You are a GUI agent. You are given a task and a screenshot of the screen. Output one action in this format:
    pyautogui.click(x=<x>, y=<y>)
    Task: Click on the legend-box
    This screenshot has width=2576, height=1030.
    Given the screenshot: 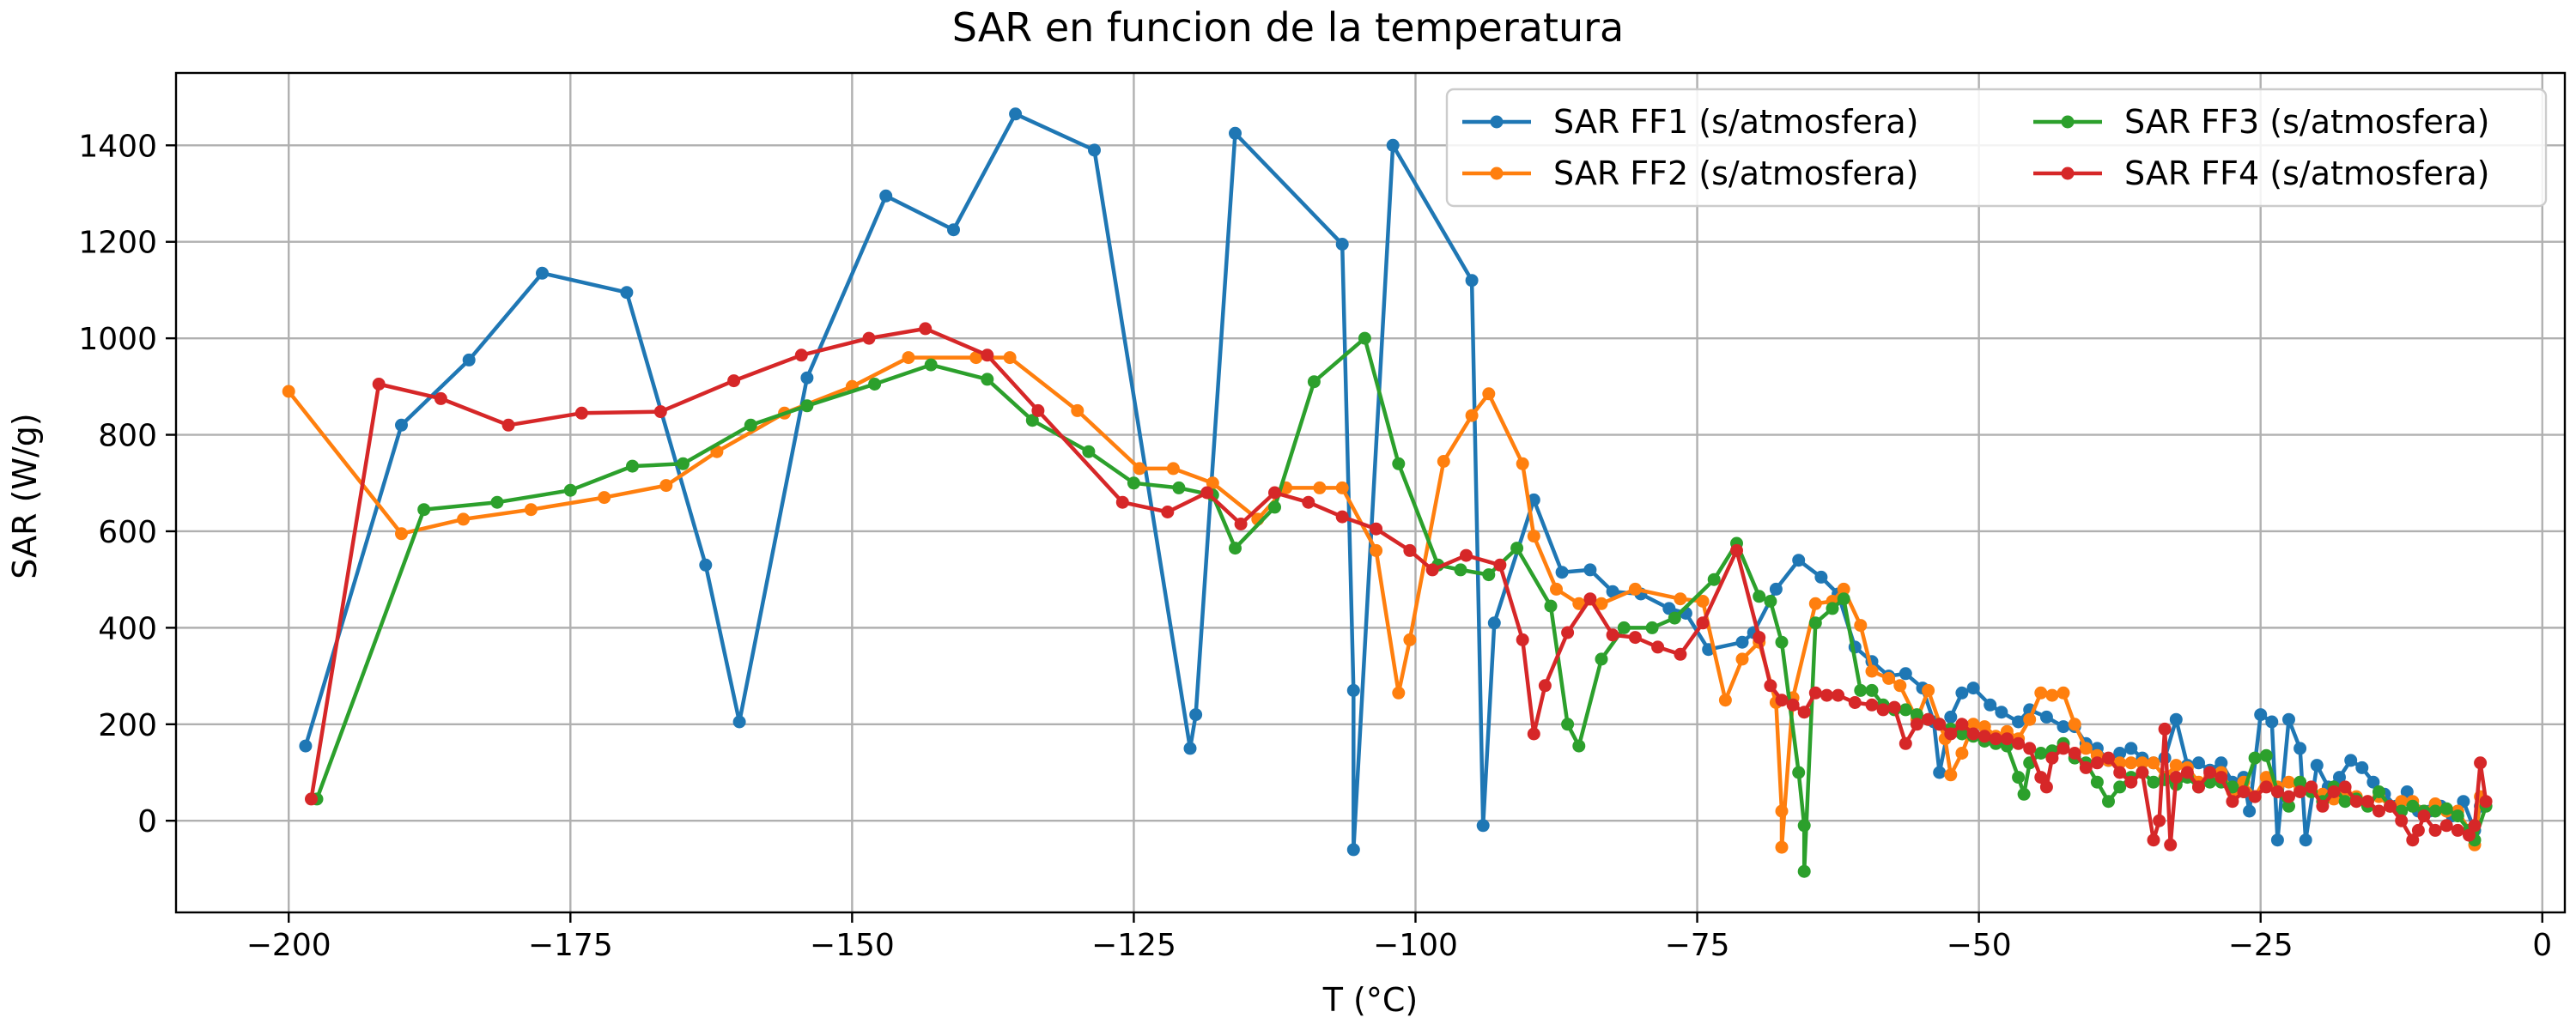 What is the action you would take?
    pyautogui.click(x=1997, y=148)
    